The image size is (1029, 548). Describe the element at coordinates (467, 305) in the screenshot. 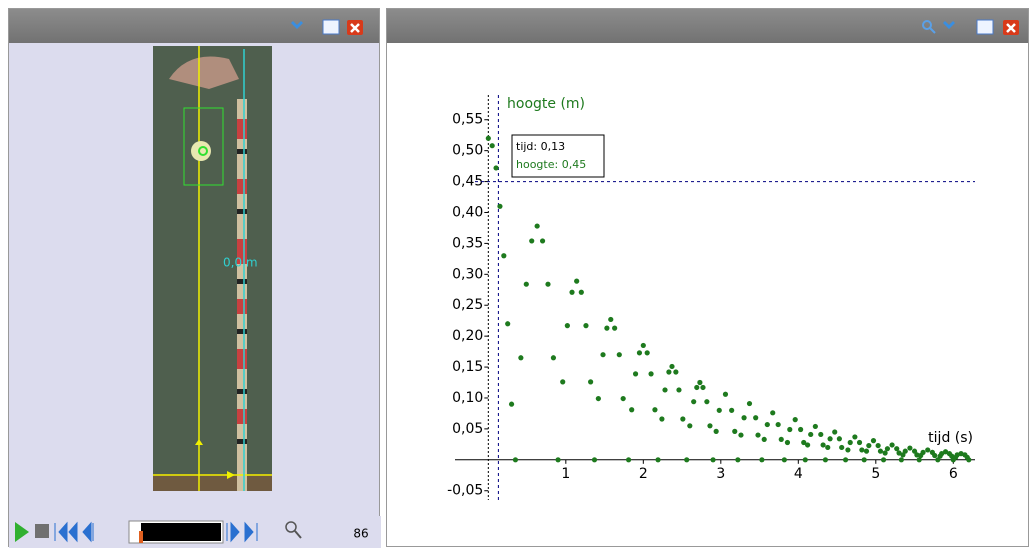

I see `y-tick-label: 0,25` at that location.